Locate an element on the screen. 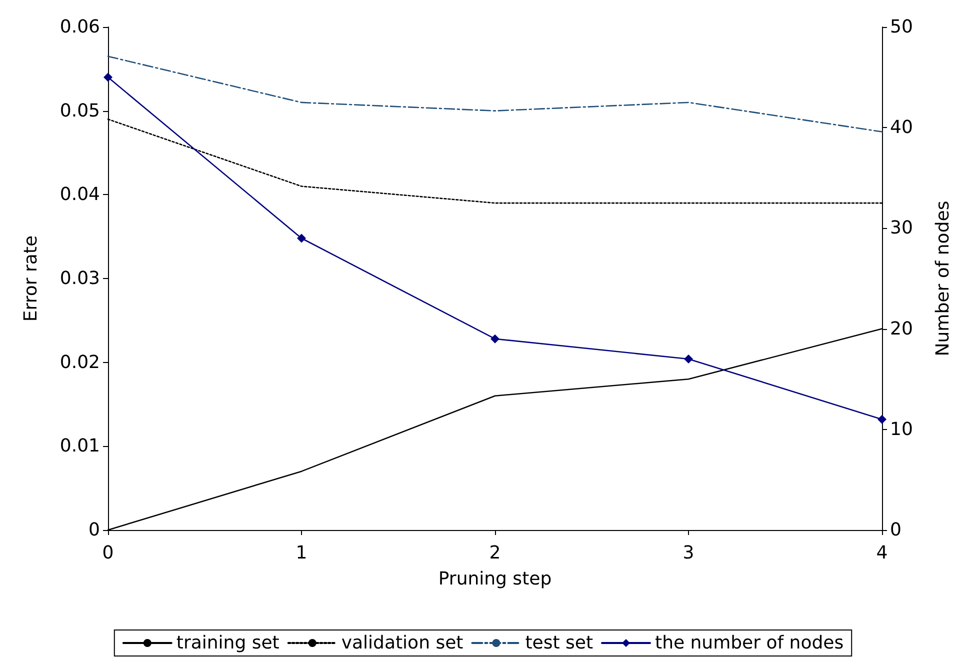 Image resolution: width=966 pixels, height=662 pixels. x-tick-label: 3 is located at coordinates (688, 553).